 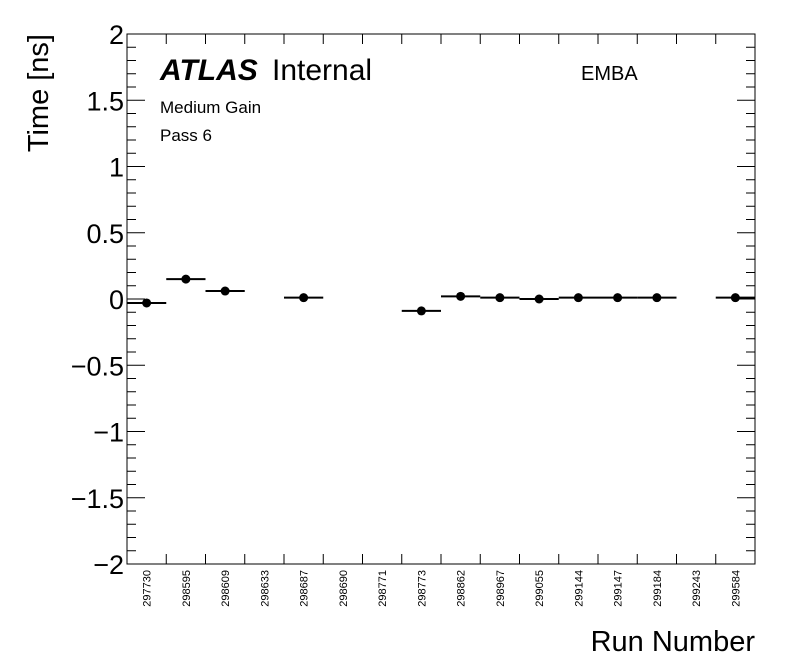 What do you see at coordinates (322, 70) in the screenshot?
I see `internal-label: Internal` at bounding box center [322, 70].